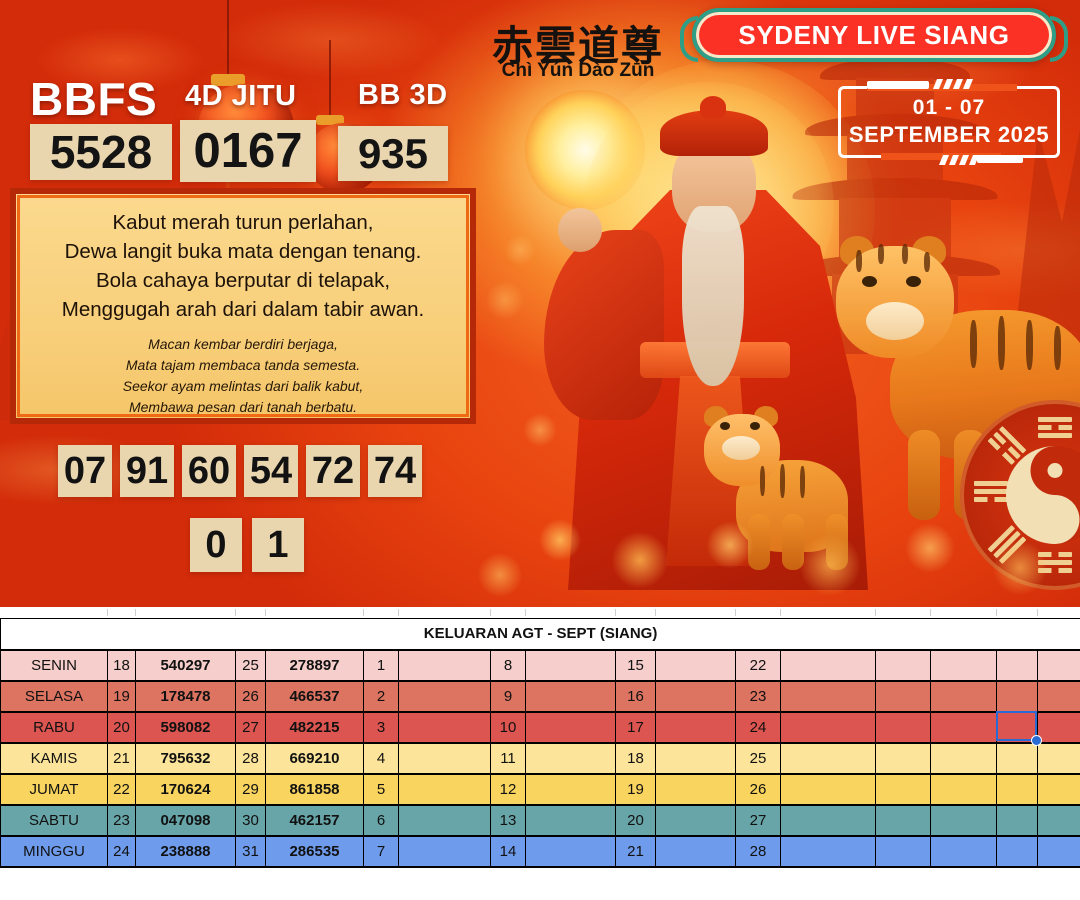  What do you see at coordinates (635, 696) in the screenshot?
I see `cell-num-3: 16` at bounding box center [635, 696].